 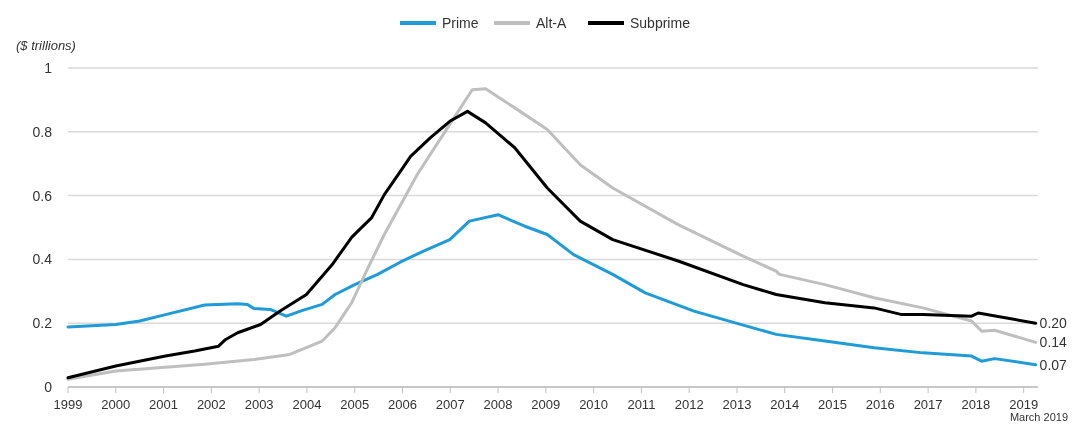 I want to click on x-tick-label: 2005, so click(x=355, y=404).